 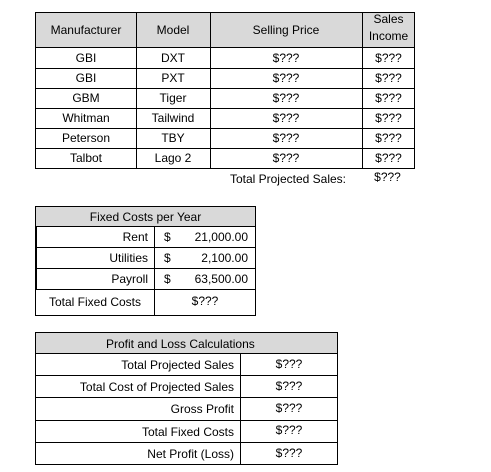 I want to click on table-row: Peterson TBY $??? $???, so click(x=225, y=138).